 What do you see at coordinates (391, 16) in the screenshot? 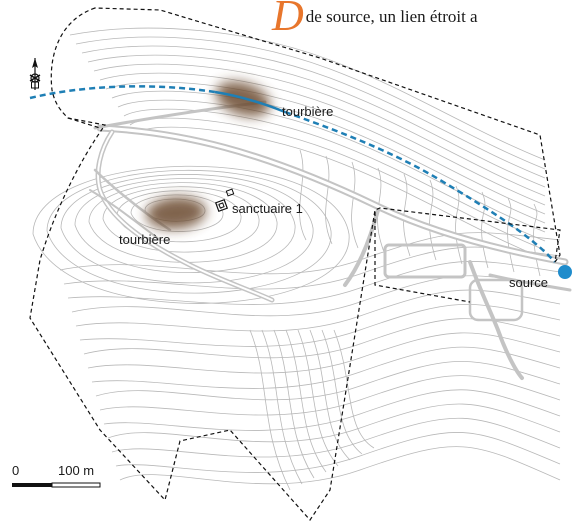
I see `caption-text: de source, un lien étroit a` at bounding box center [391, 16].